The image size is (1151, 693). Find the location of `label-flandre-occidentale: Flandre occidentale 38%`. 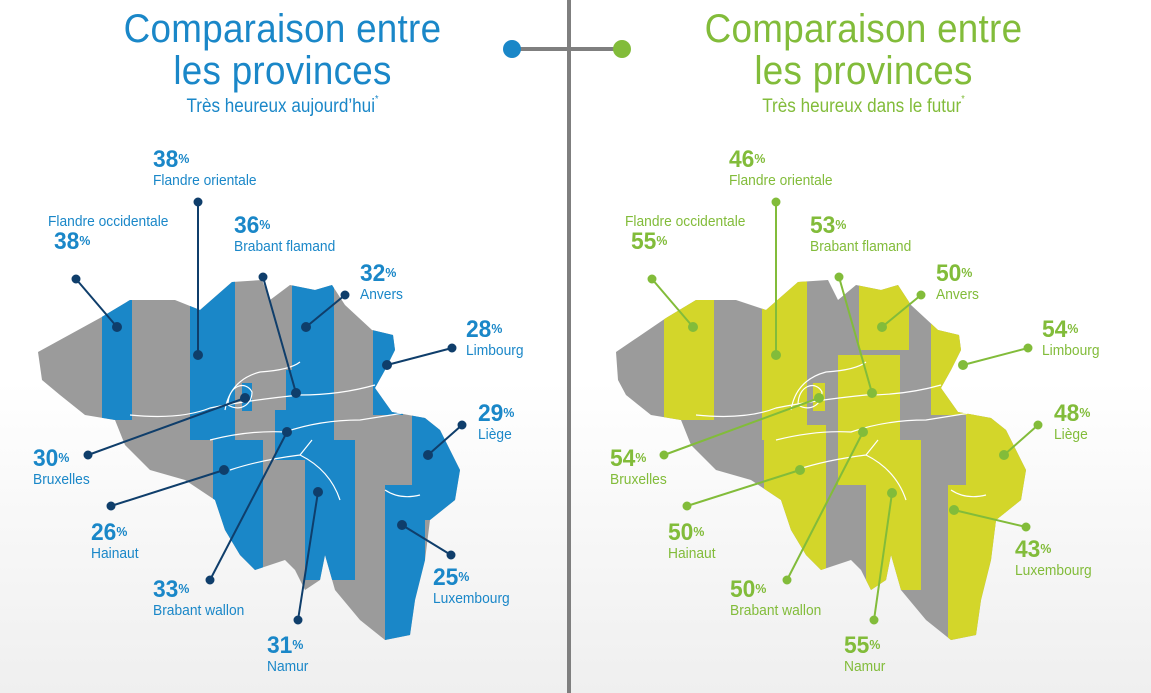

label-flandre-occidentale: Flandre occidentale 38% is located at coordinates (108, 234).